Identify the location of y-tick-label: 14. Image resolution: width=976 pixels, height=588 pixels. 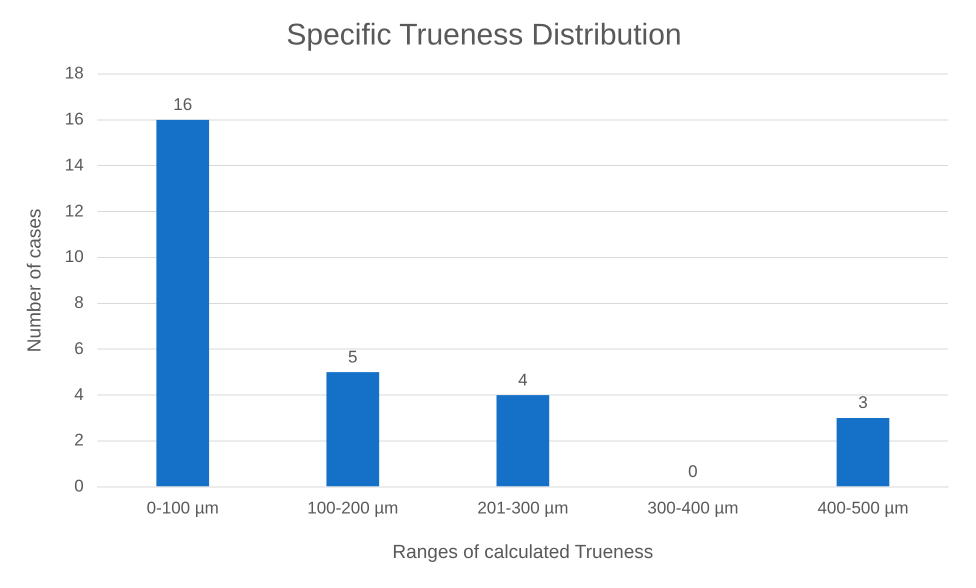
(74, 164).